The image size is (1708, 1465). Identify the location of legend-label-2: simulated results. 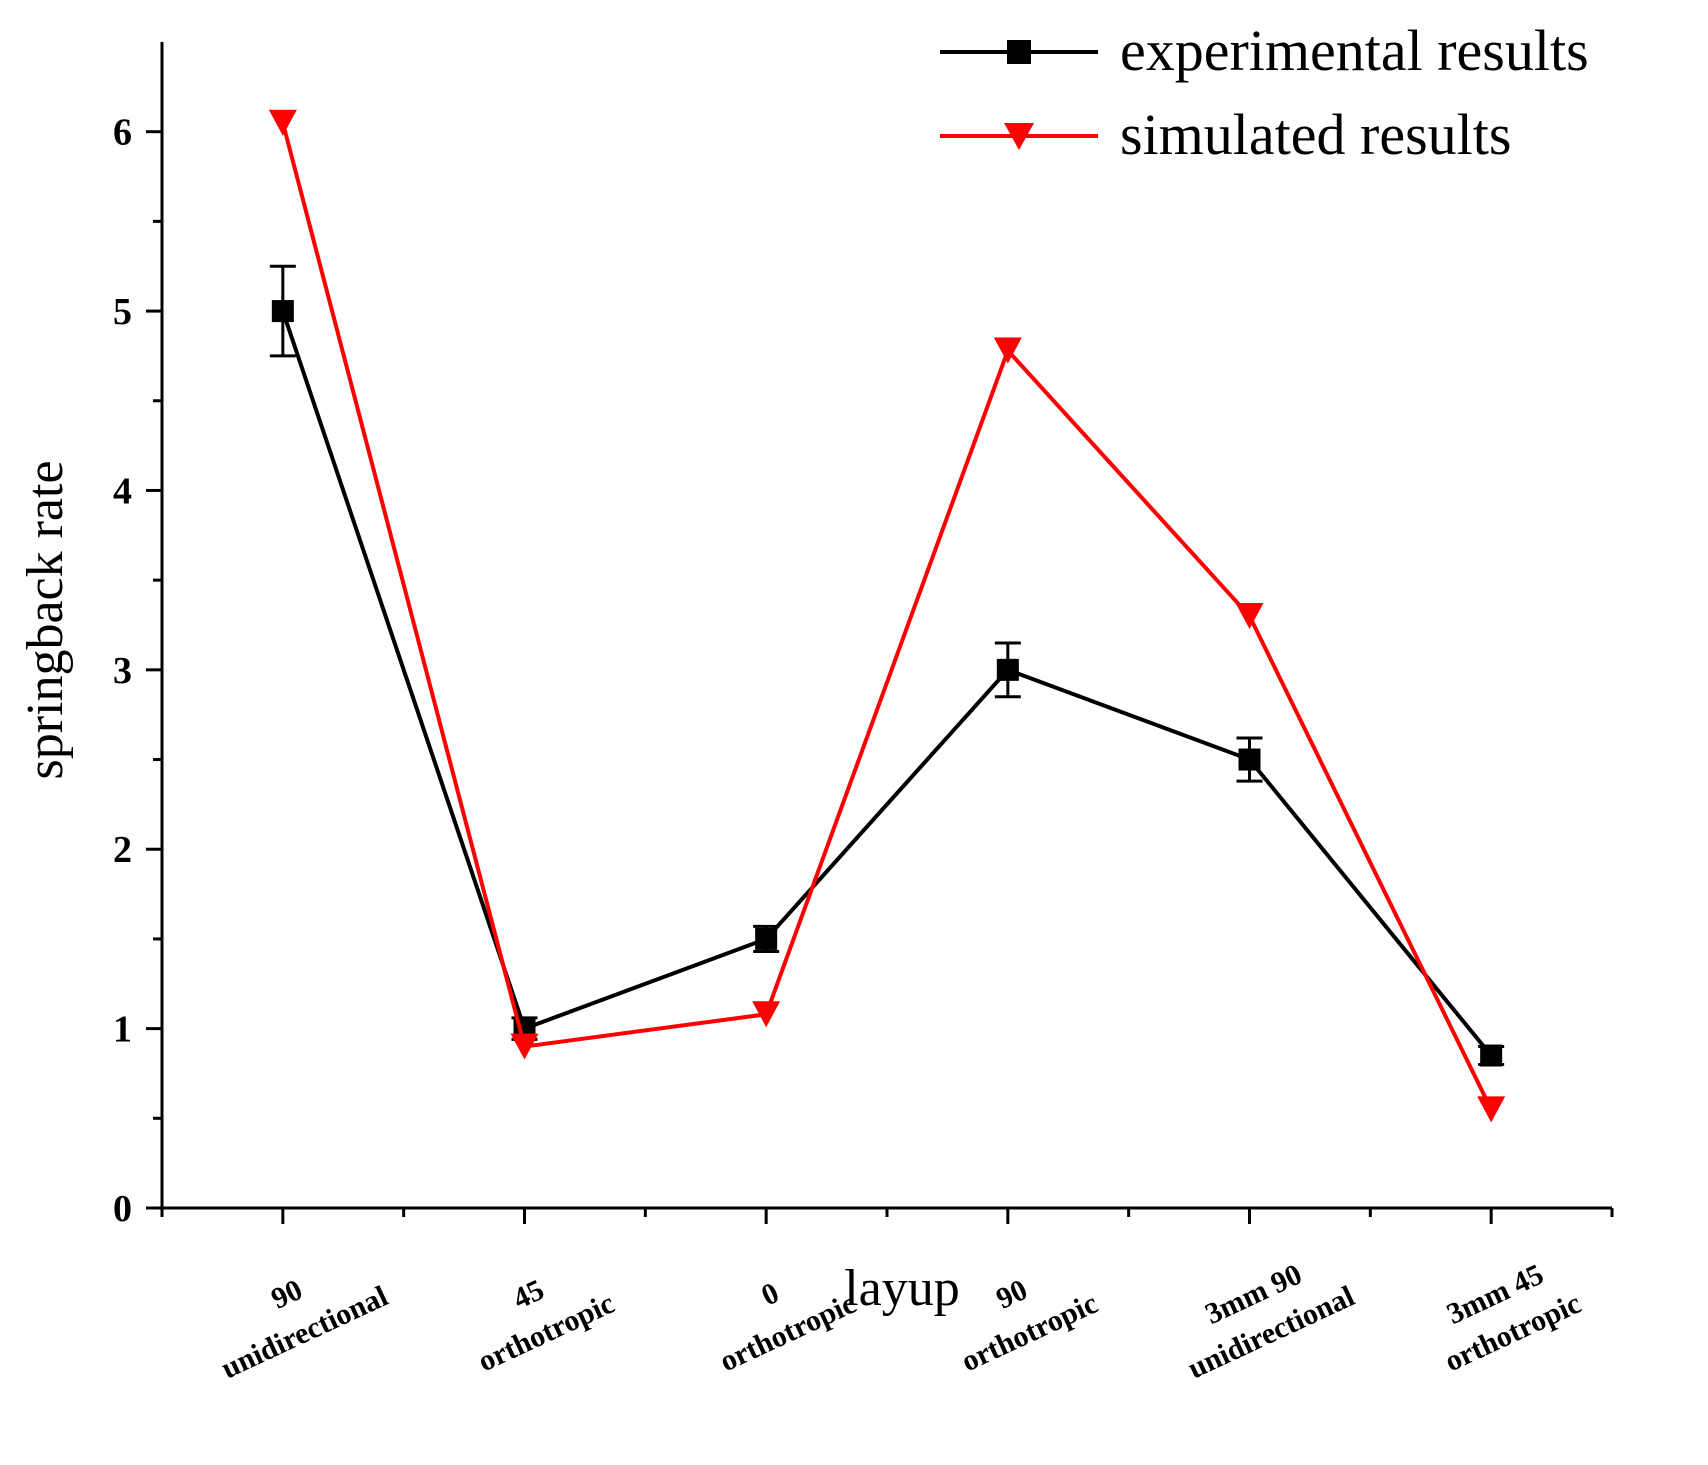
(1315, 134).